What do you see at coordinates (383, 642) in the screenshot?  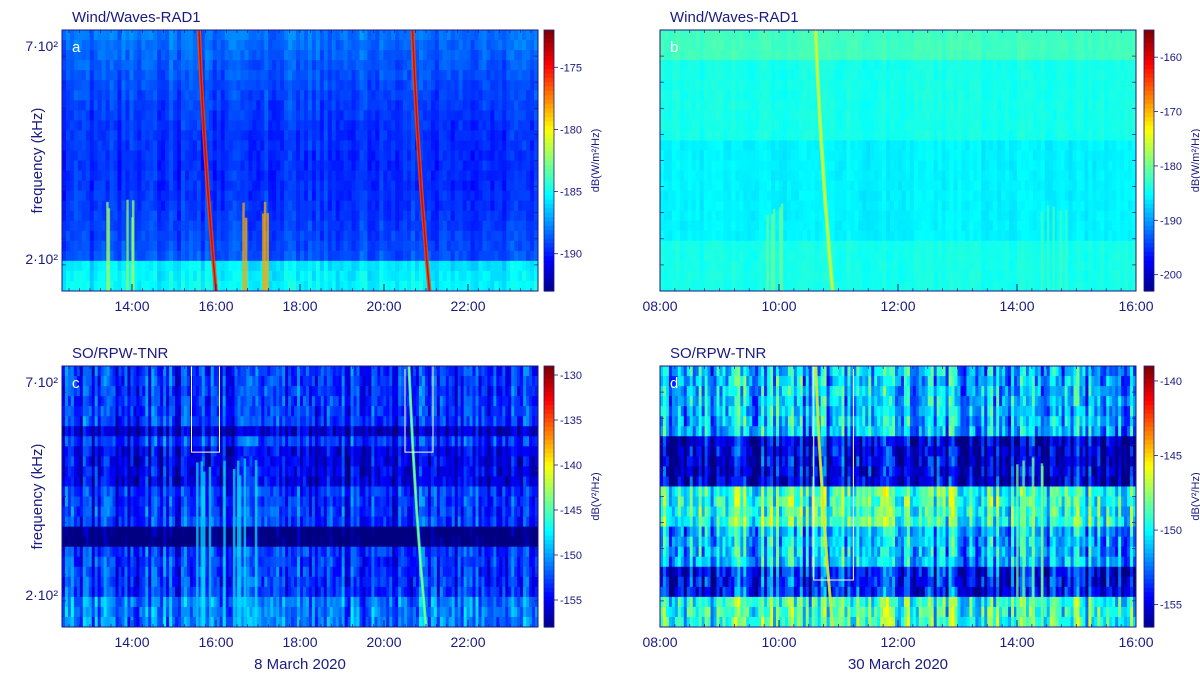 I see `x-tick-label: 20:00` at bounding box center [383, 642].